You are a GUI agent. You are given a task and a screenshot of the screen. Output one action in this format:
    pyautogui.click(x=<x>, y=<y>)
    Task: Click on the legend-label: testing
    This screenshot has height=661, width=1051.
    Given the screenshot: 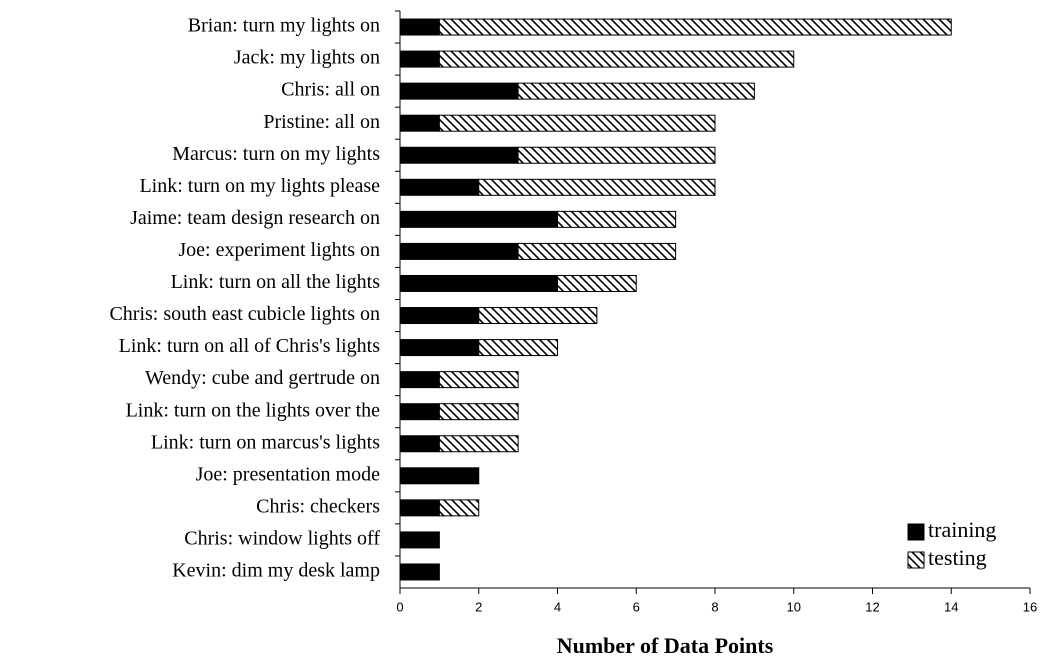 What is the action you would take?
    pyautogui.click(x=957, y=557)
    